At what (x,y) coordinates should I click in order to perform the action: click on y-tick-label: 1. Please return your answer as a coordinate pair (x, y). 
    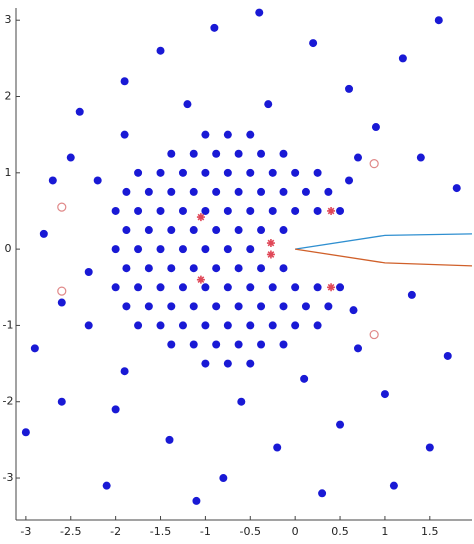
    Looking at the image, I should click on (8, 172).